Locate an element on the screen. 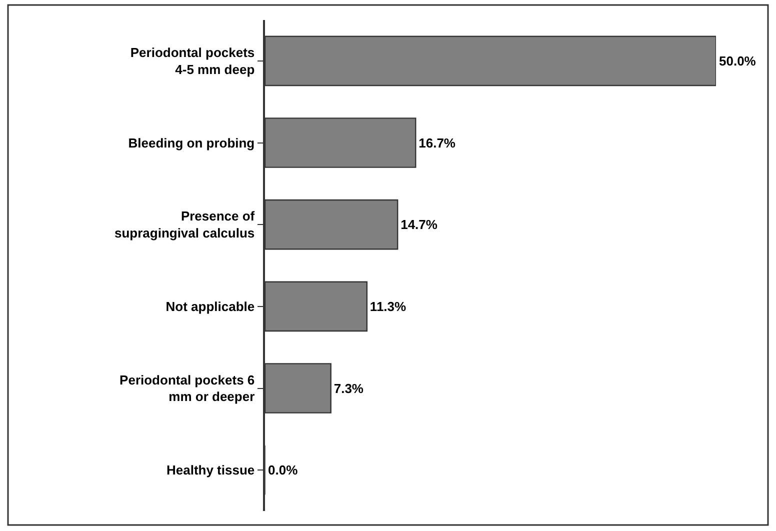 The image size is (776, 531). y-tick-label: Not applicable is located at coordinates (210, 306).